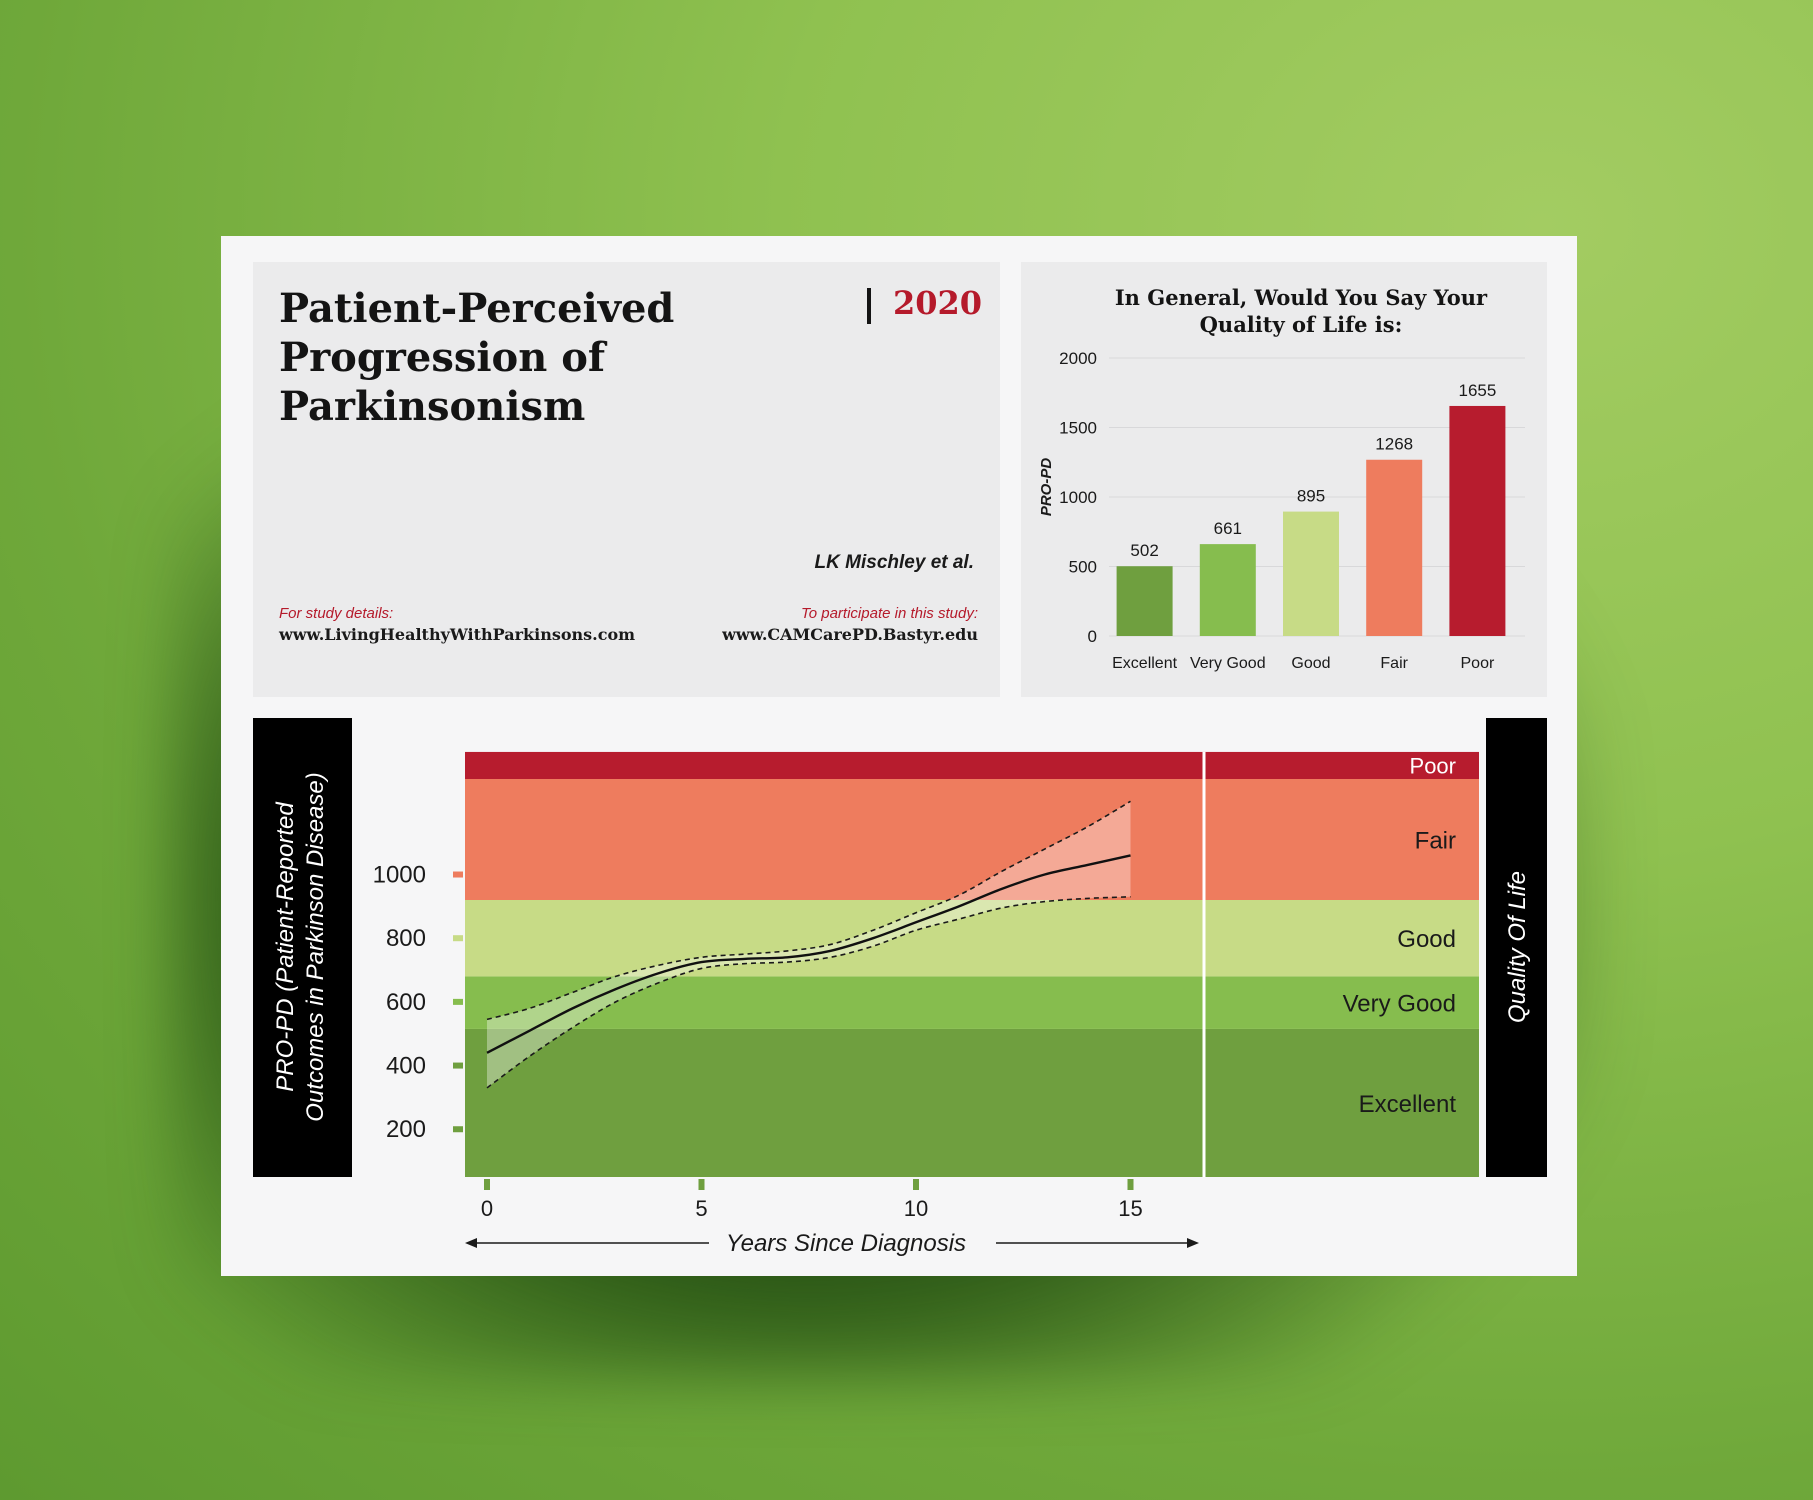 The width and height of the screenshot is (1813, 1500). What do you see at coordinates (972, 765) in the screenshot?
I see `band-poor` at bounding box center [972, 765].